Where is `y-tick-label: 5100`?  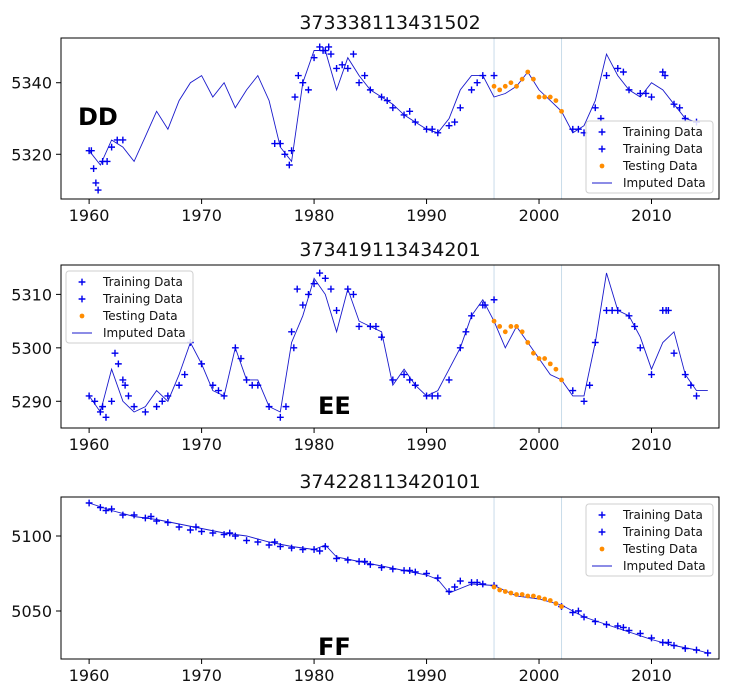
y-tick-label: 5100 is located at coordinates (31, 536).